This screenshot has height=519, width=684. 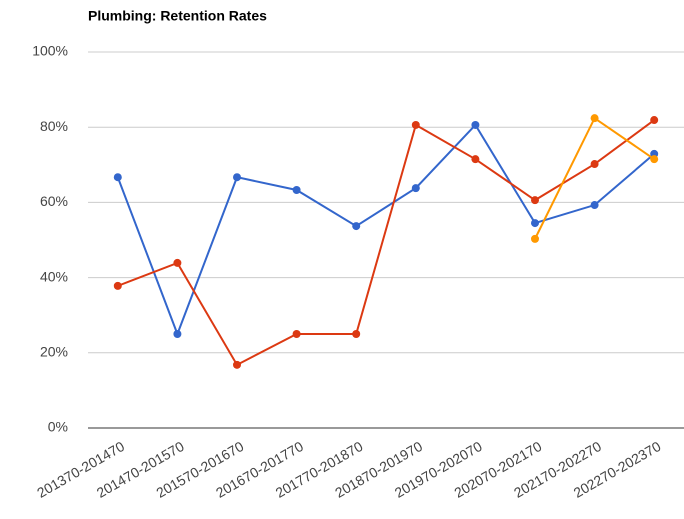 What do you see at coordinates (50, 51) in the screenshot?
I see `y-tick-label: 100%` at bounding box center [50, 51].